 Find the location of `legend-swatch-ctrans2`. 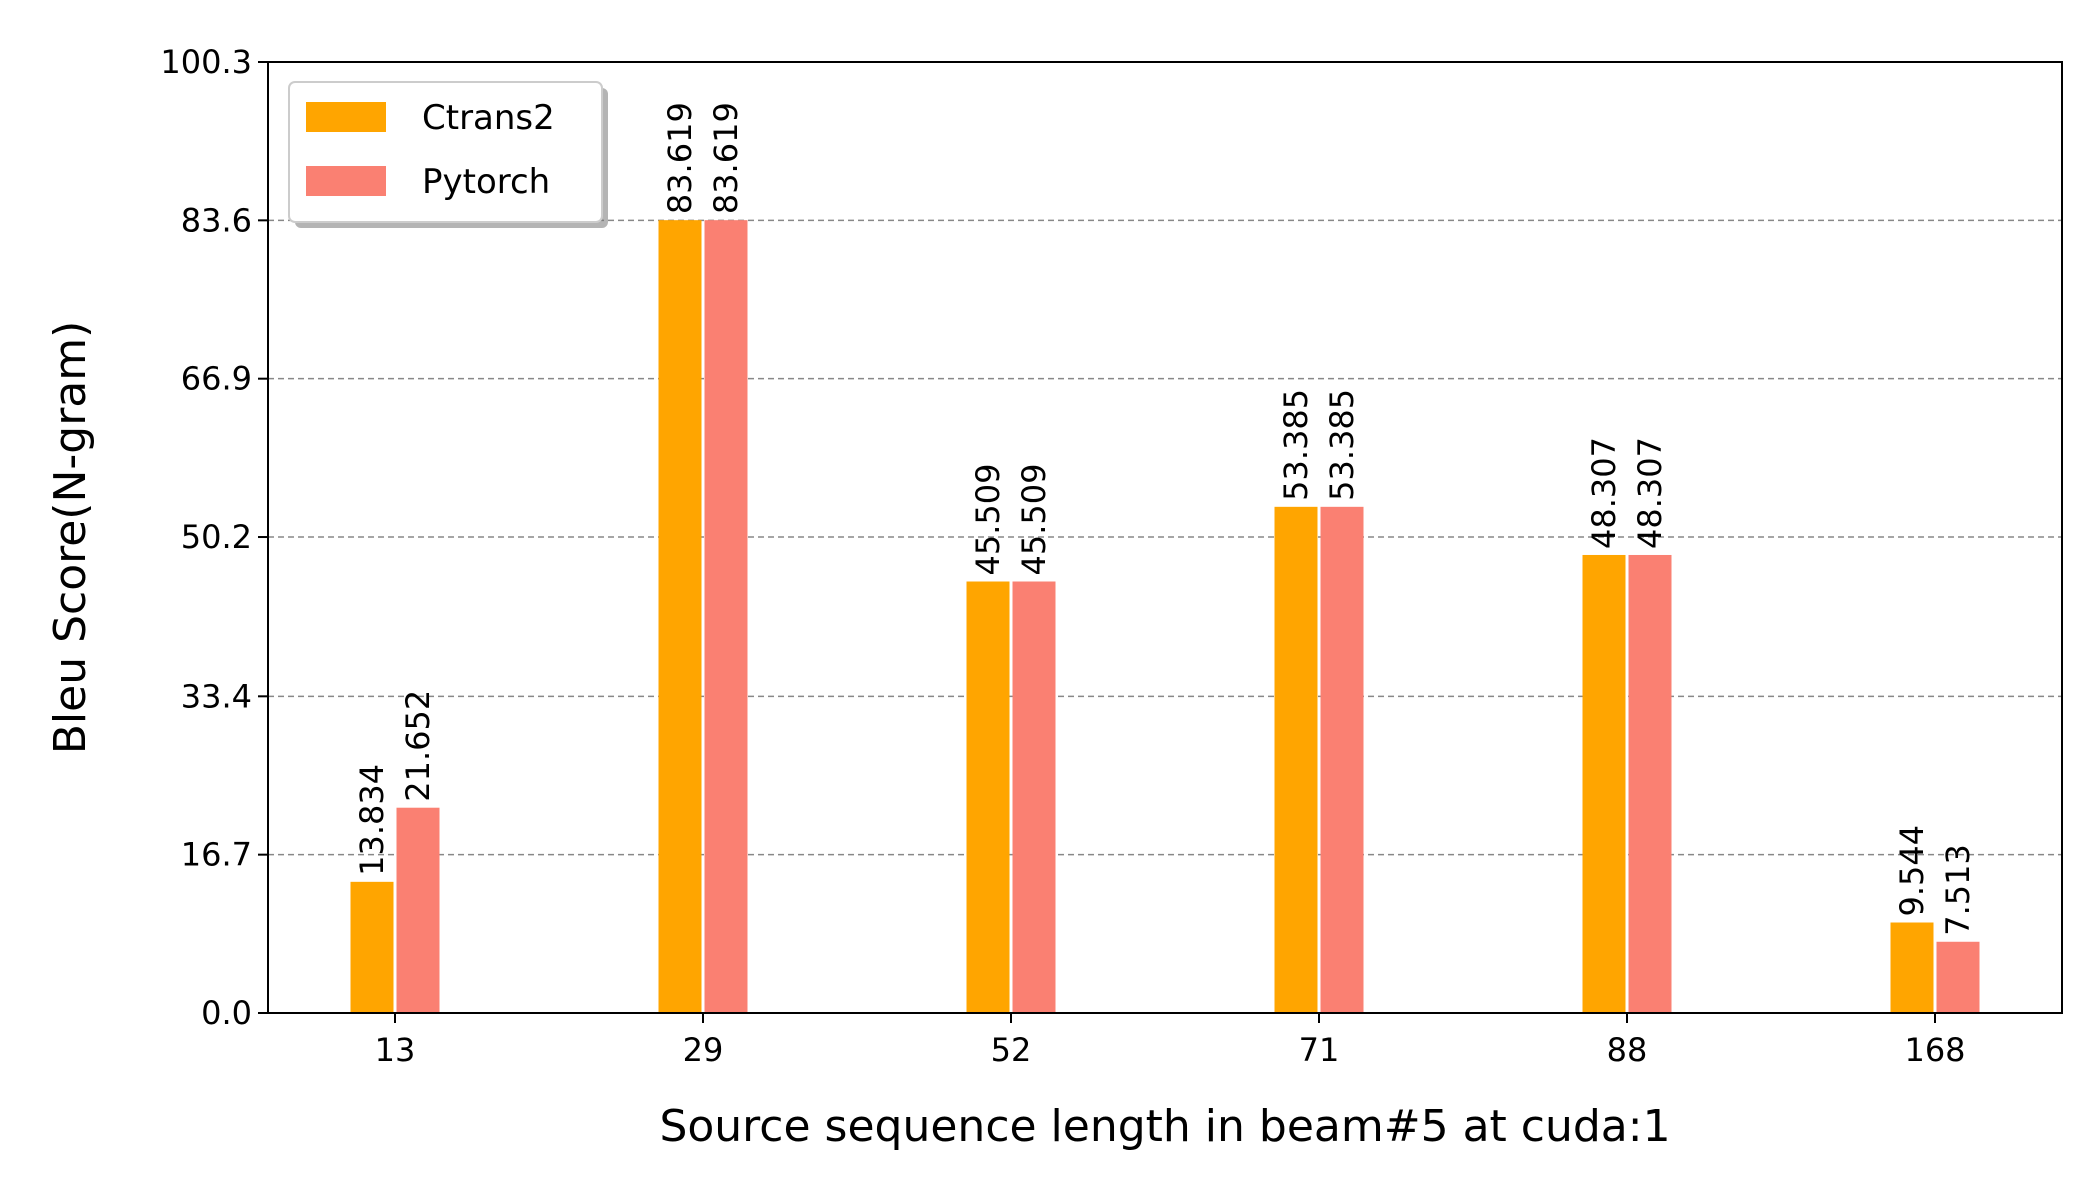

legend-swatch-ctrans2 is located at coordinates (346, 117).